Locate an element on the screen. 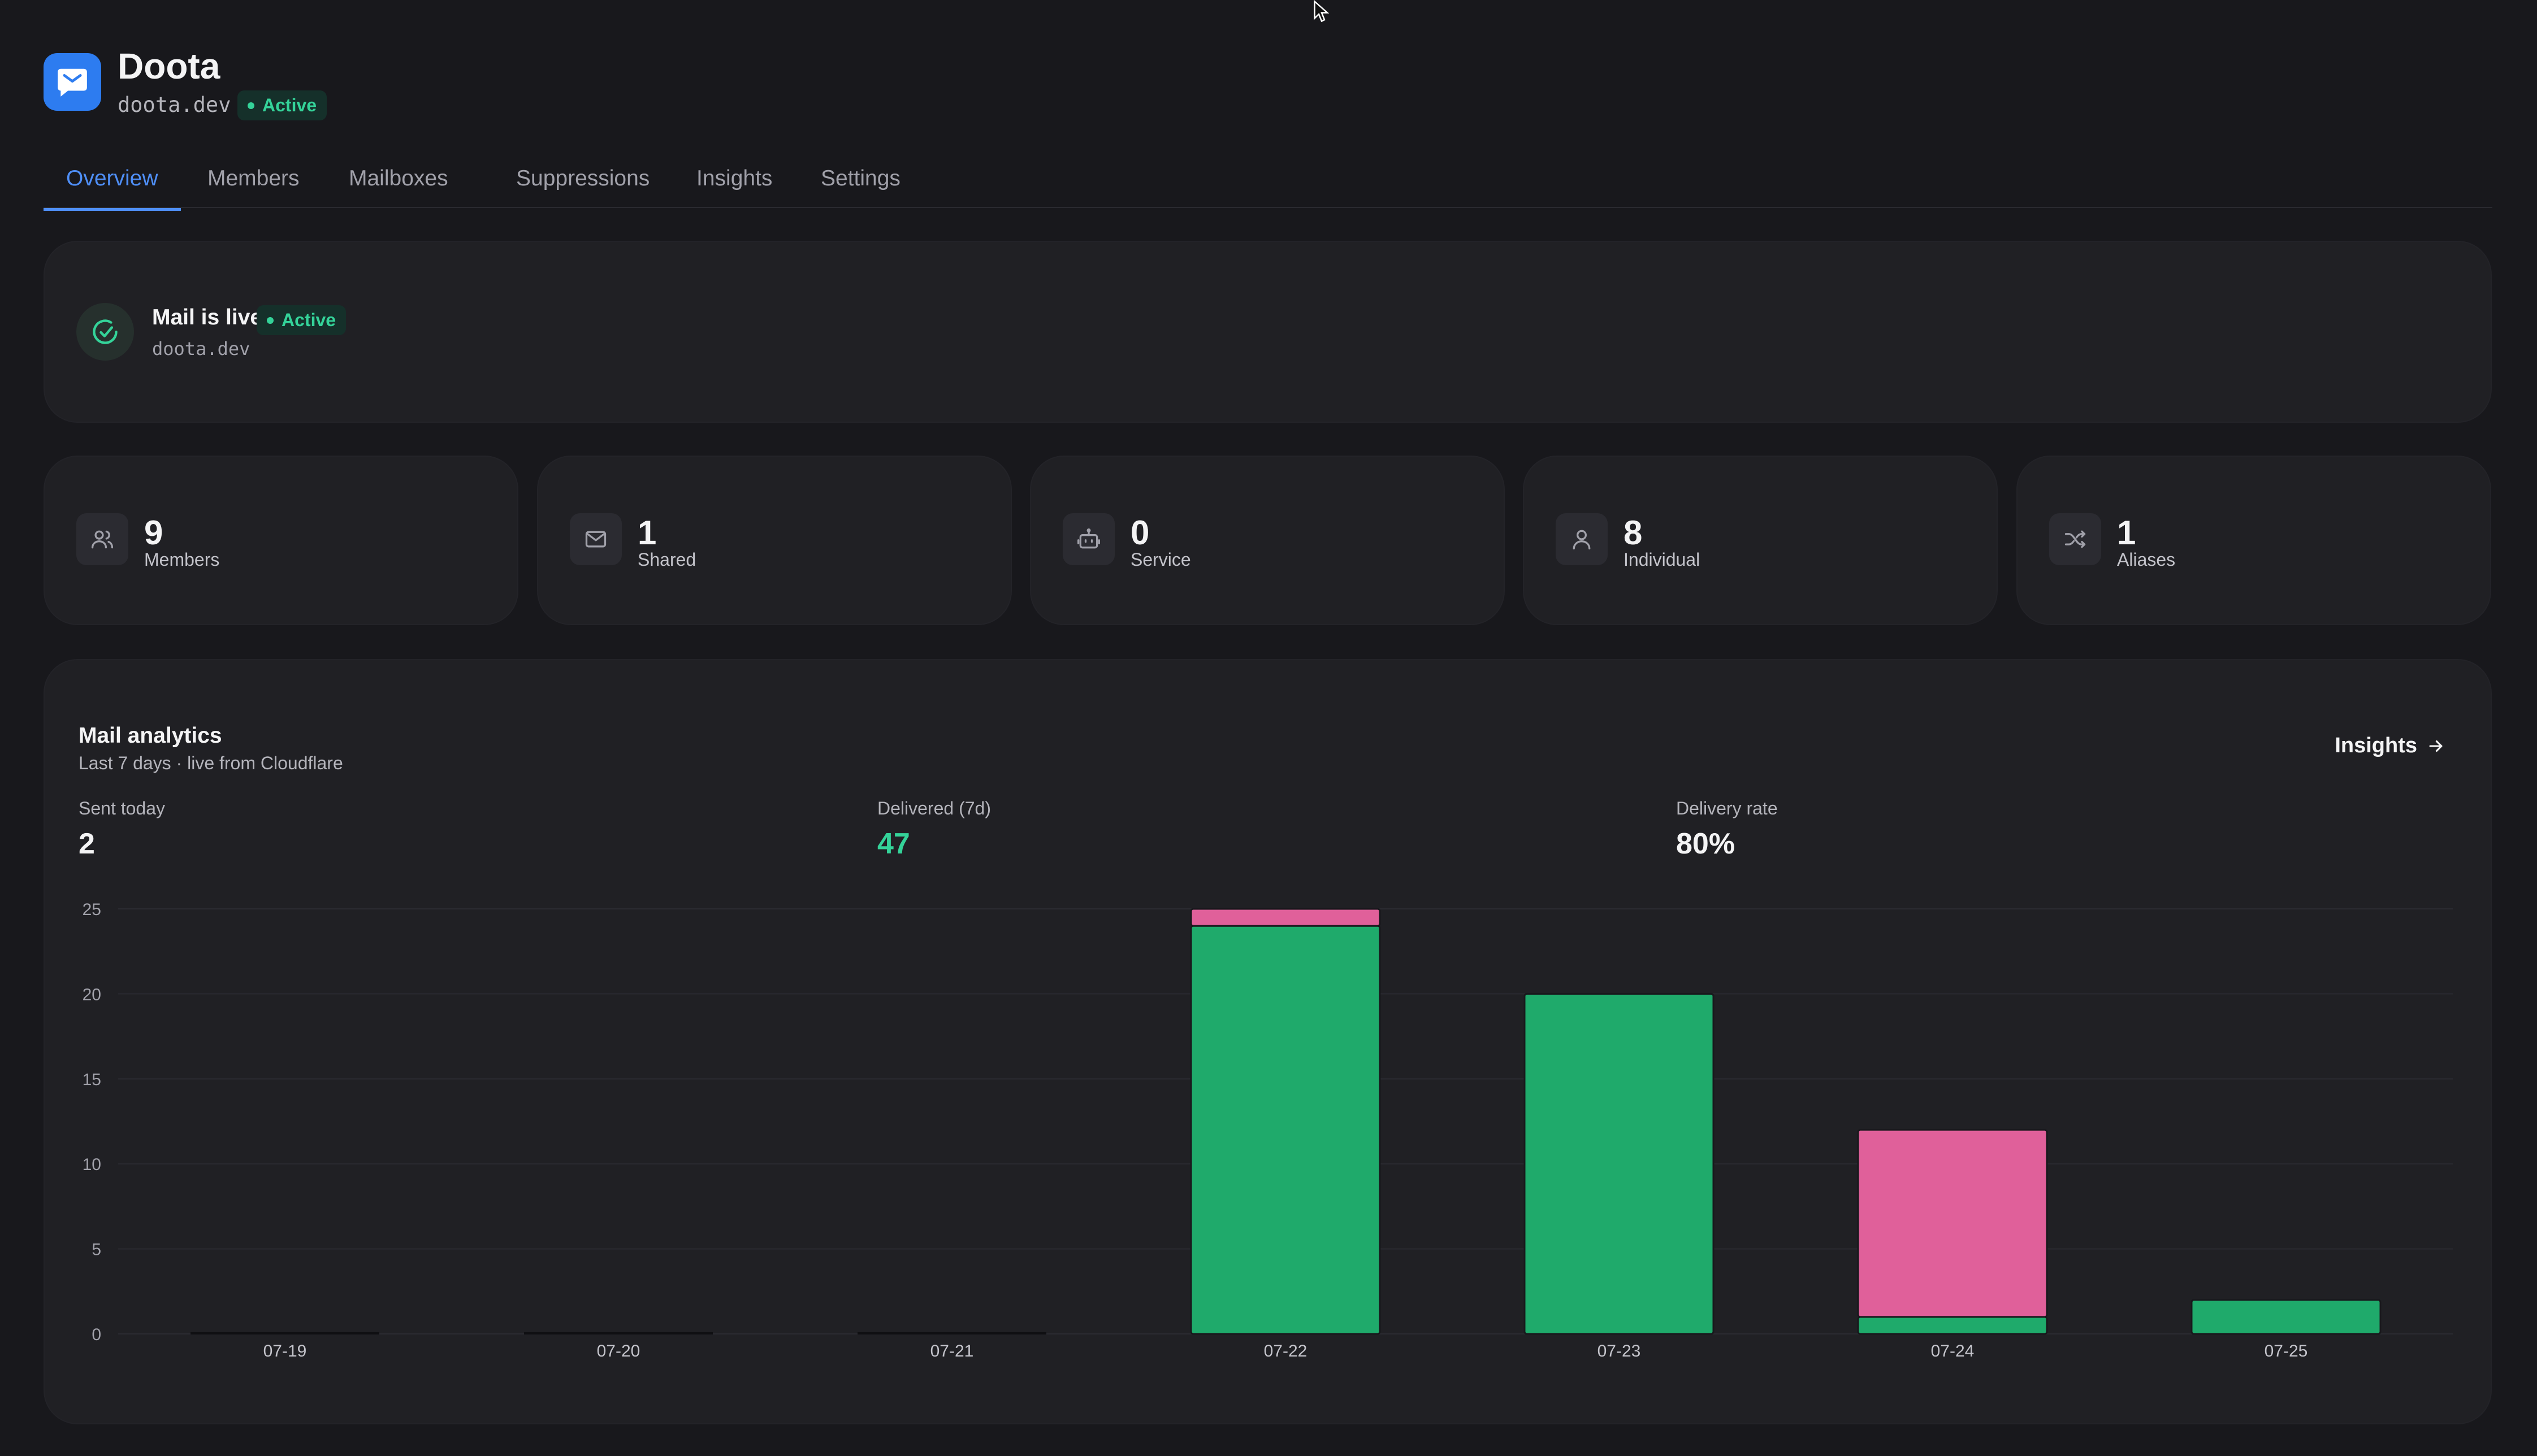  metric-label: Delivery rate is located at coordinates (1727, 808).